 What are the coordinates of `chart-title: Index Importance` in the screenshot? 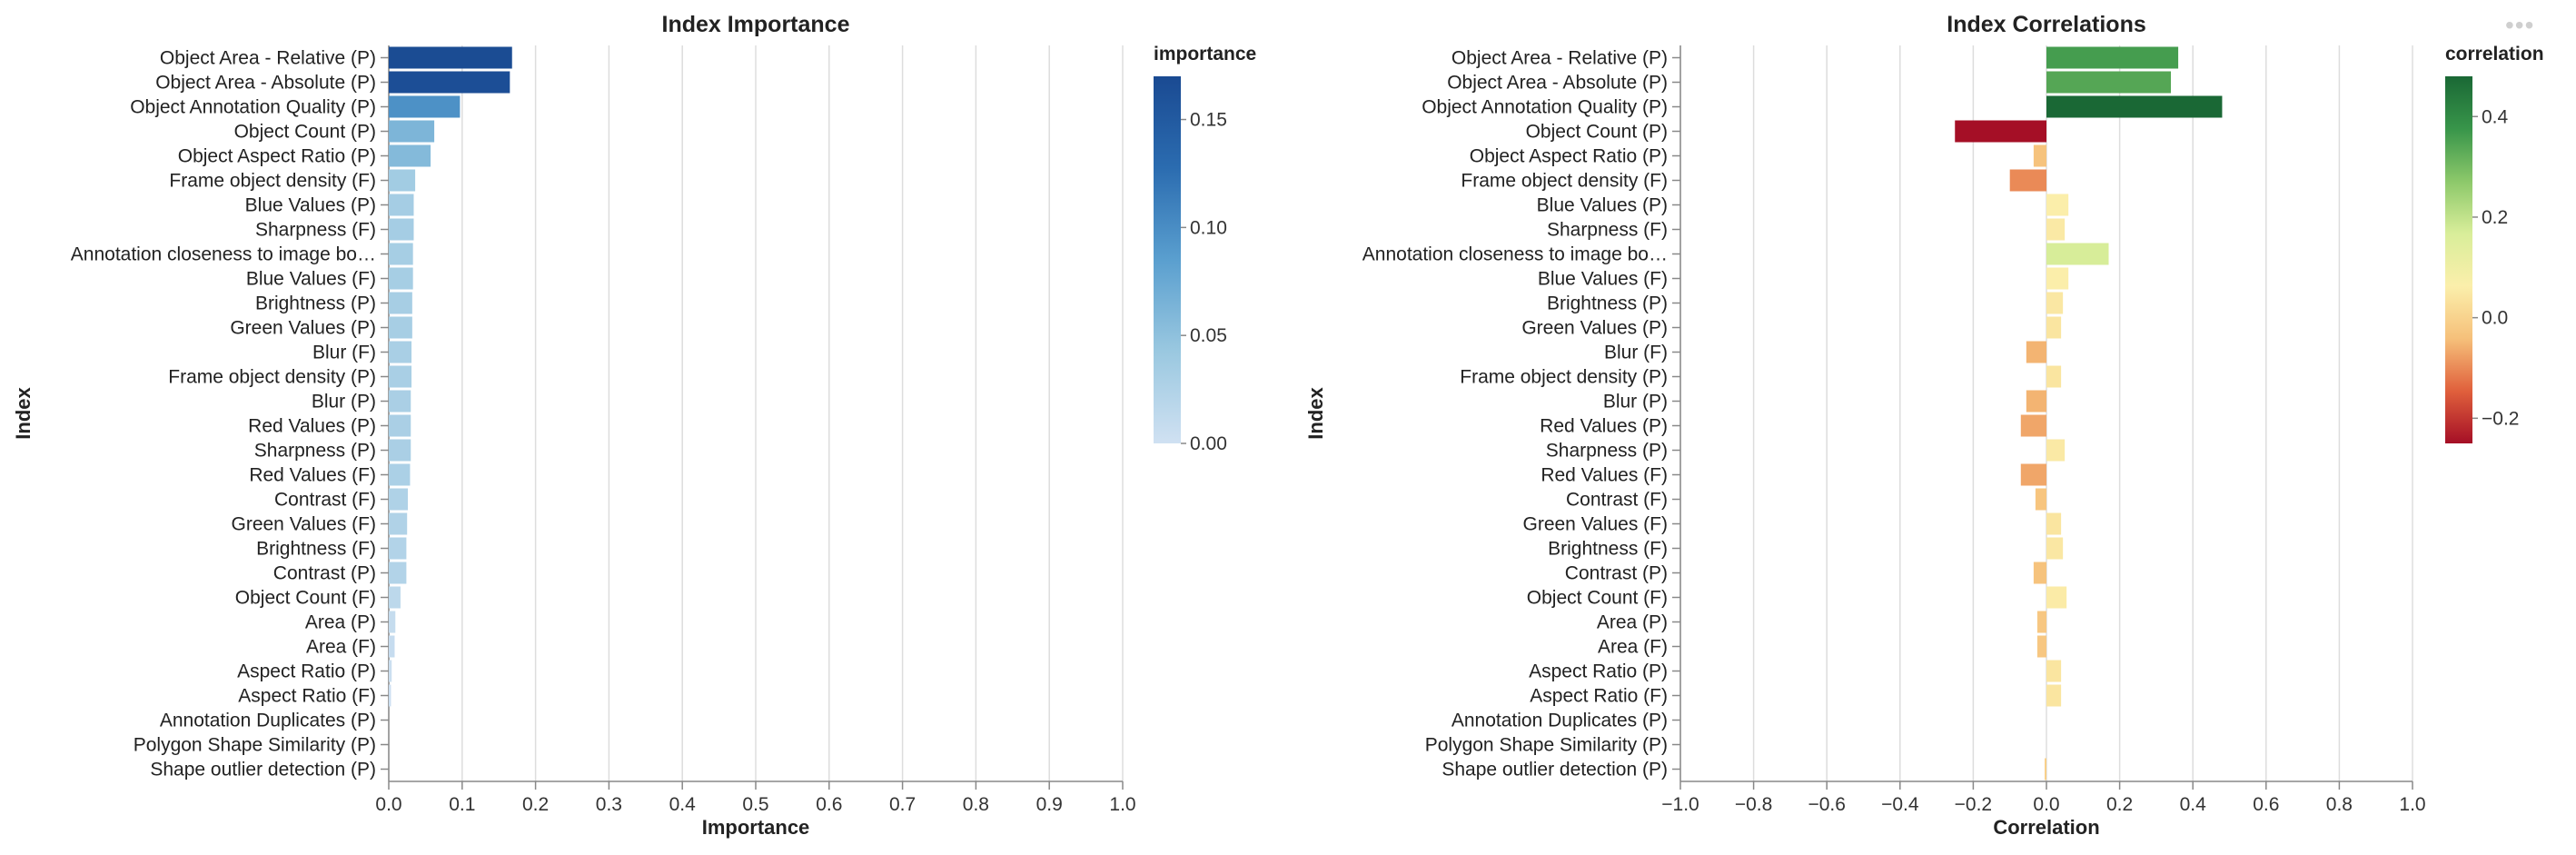 It's located at (756, 24).